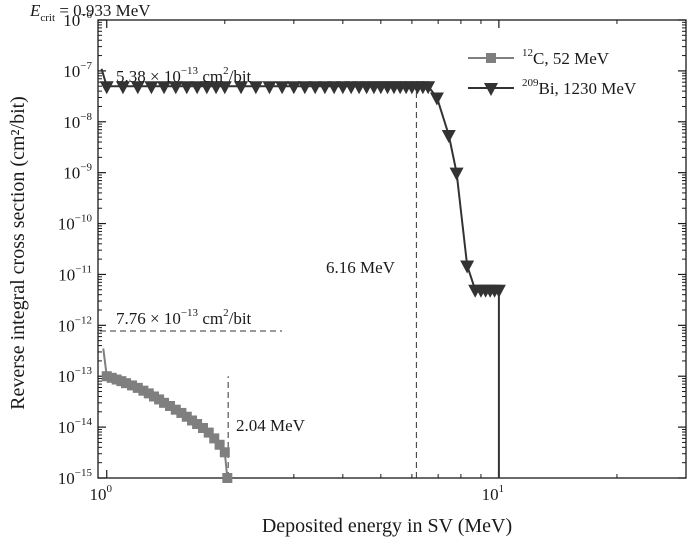 The image size is (700, 545). Describe the element at coordinates (361, 267) in the screenshot. I see `annotation-bi-threshold: 6.16 MeV` at that location.